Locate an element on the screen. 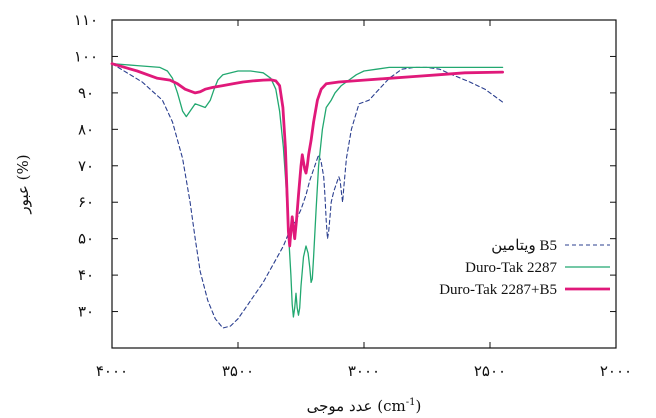 The width and height of the screenshot is (656, 418). y-axis-title: عبور (%) is located at coordinates (23, 184).